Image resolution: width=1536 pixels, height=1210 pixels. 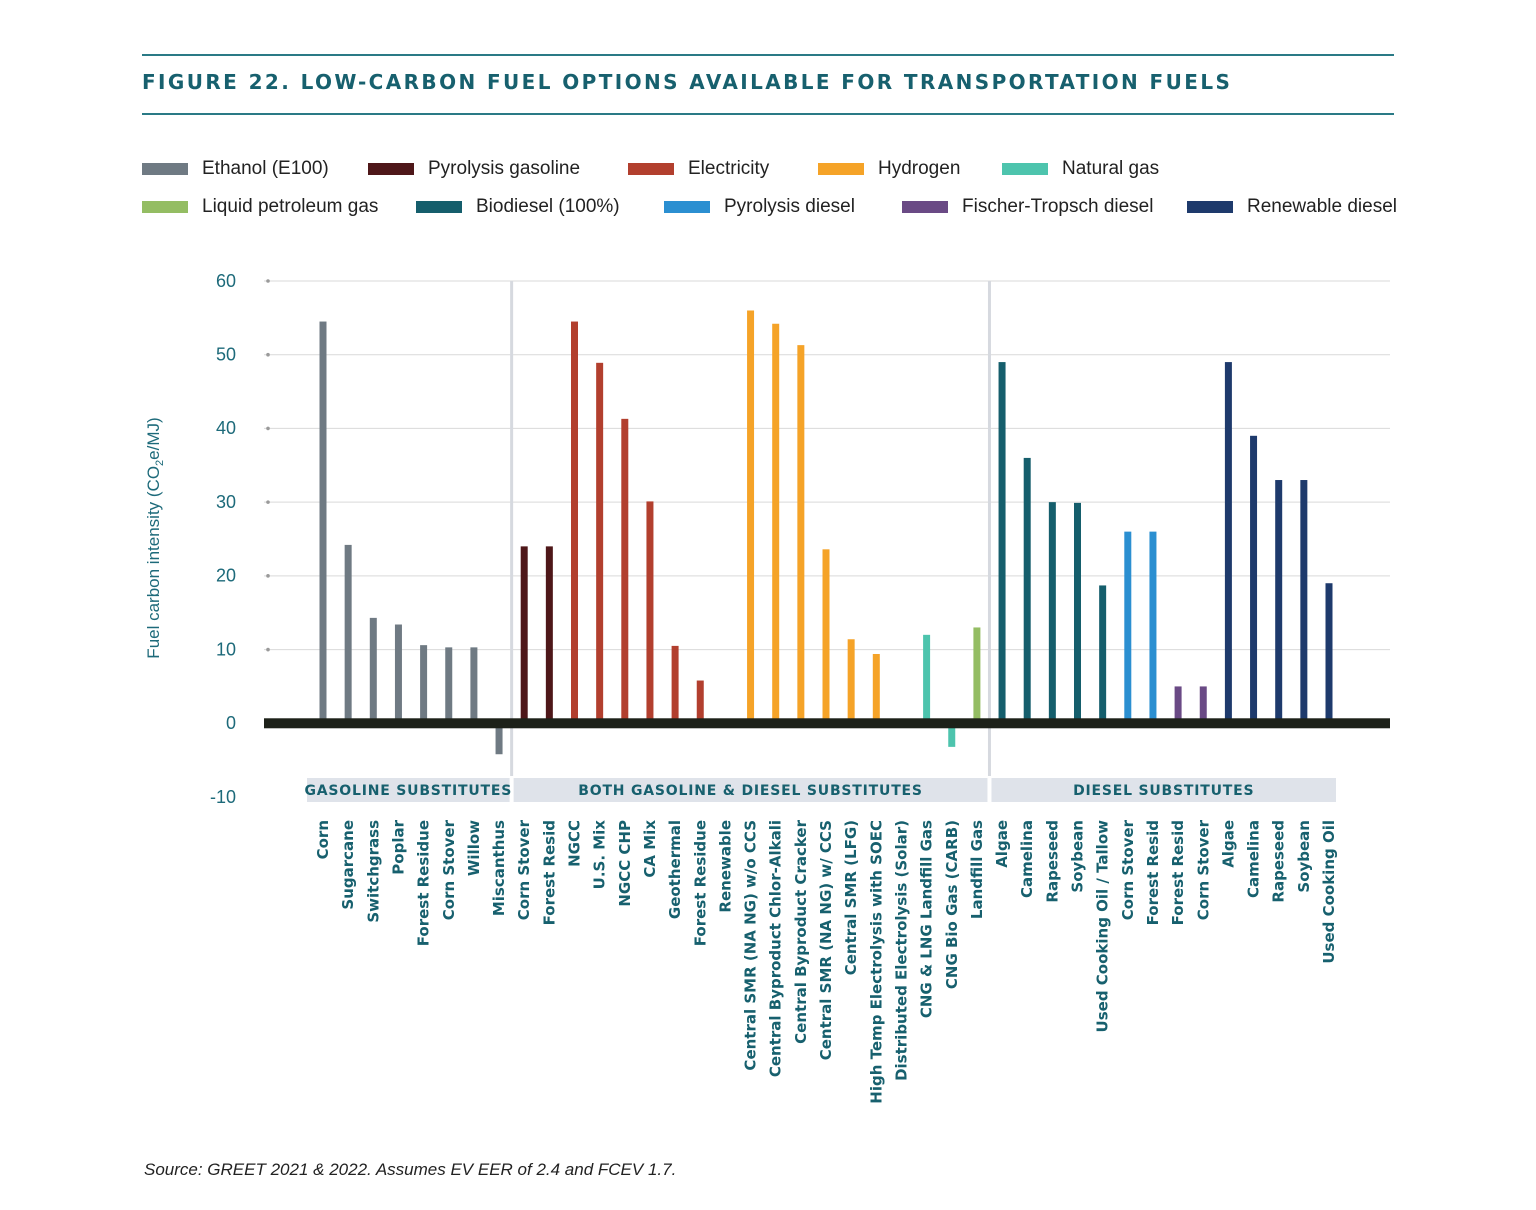 What do you see at coordinates (226, 576) in the screenshot?
I see `y-tick-label: 20` at bounding box center [226, 576].